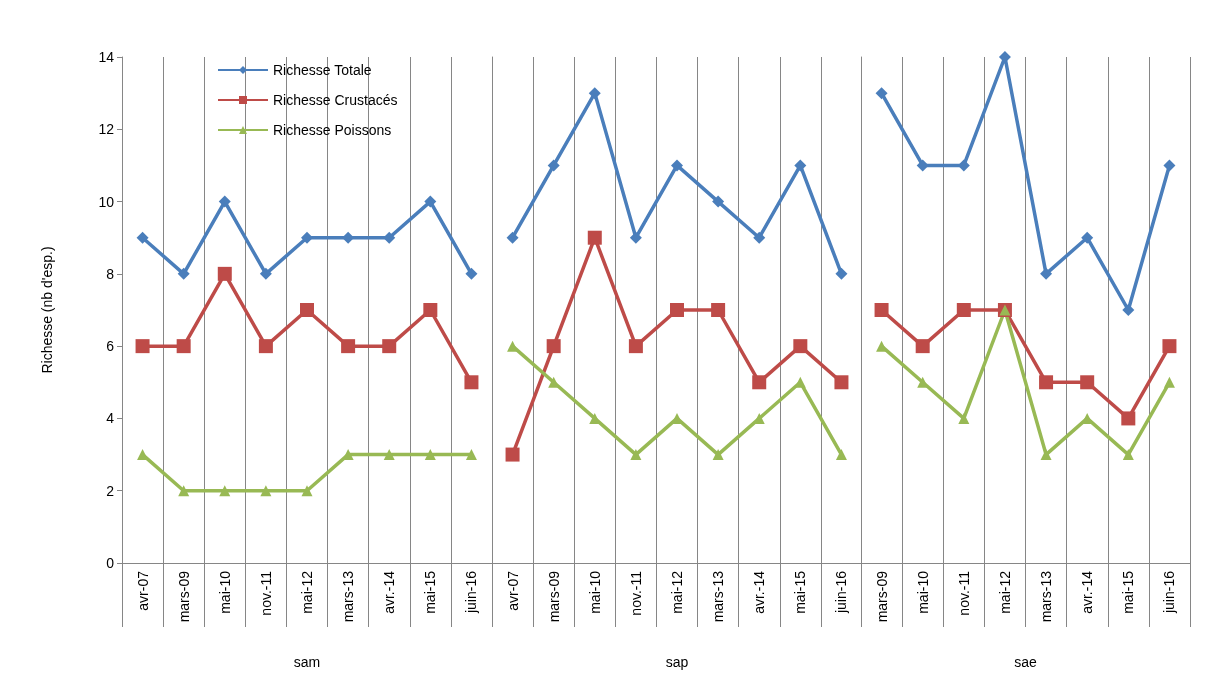 The image size is (1205, 684). Describe the element at coordinates (110, 563) in the screenshot. I see `y-tick-label: 0` at that location.